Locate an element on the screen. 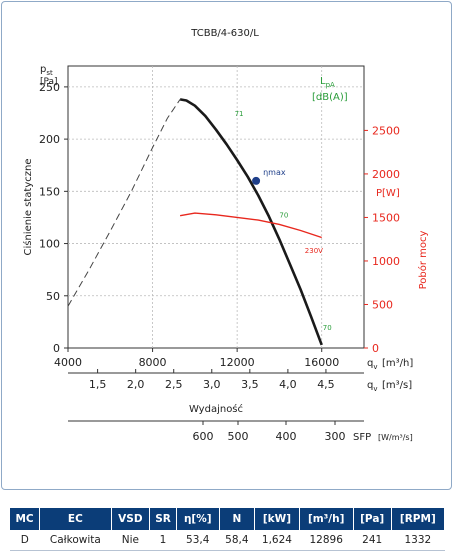  y-tick-label: 250 is located at coordinates (49, 87).